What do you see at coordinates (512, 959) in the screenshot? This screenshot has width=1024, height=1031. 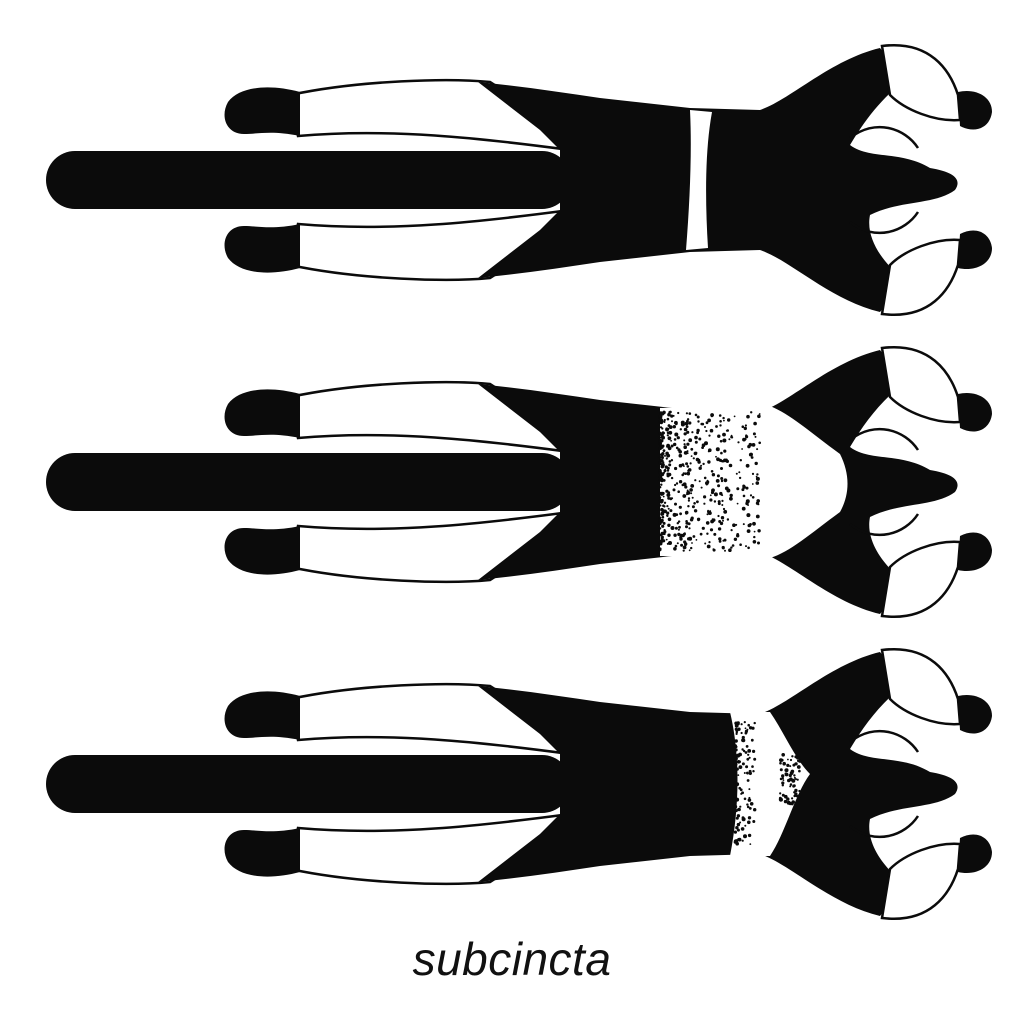 I see `species-caption: subcincta` at bounding box center [512, 959].